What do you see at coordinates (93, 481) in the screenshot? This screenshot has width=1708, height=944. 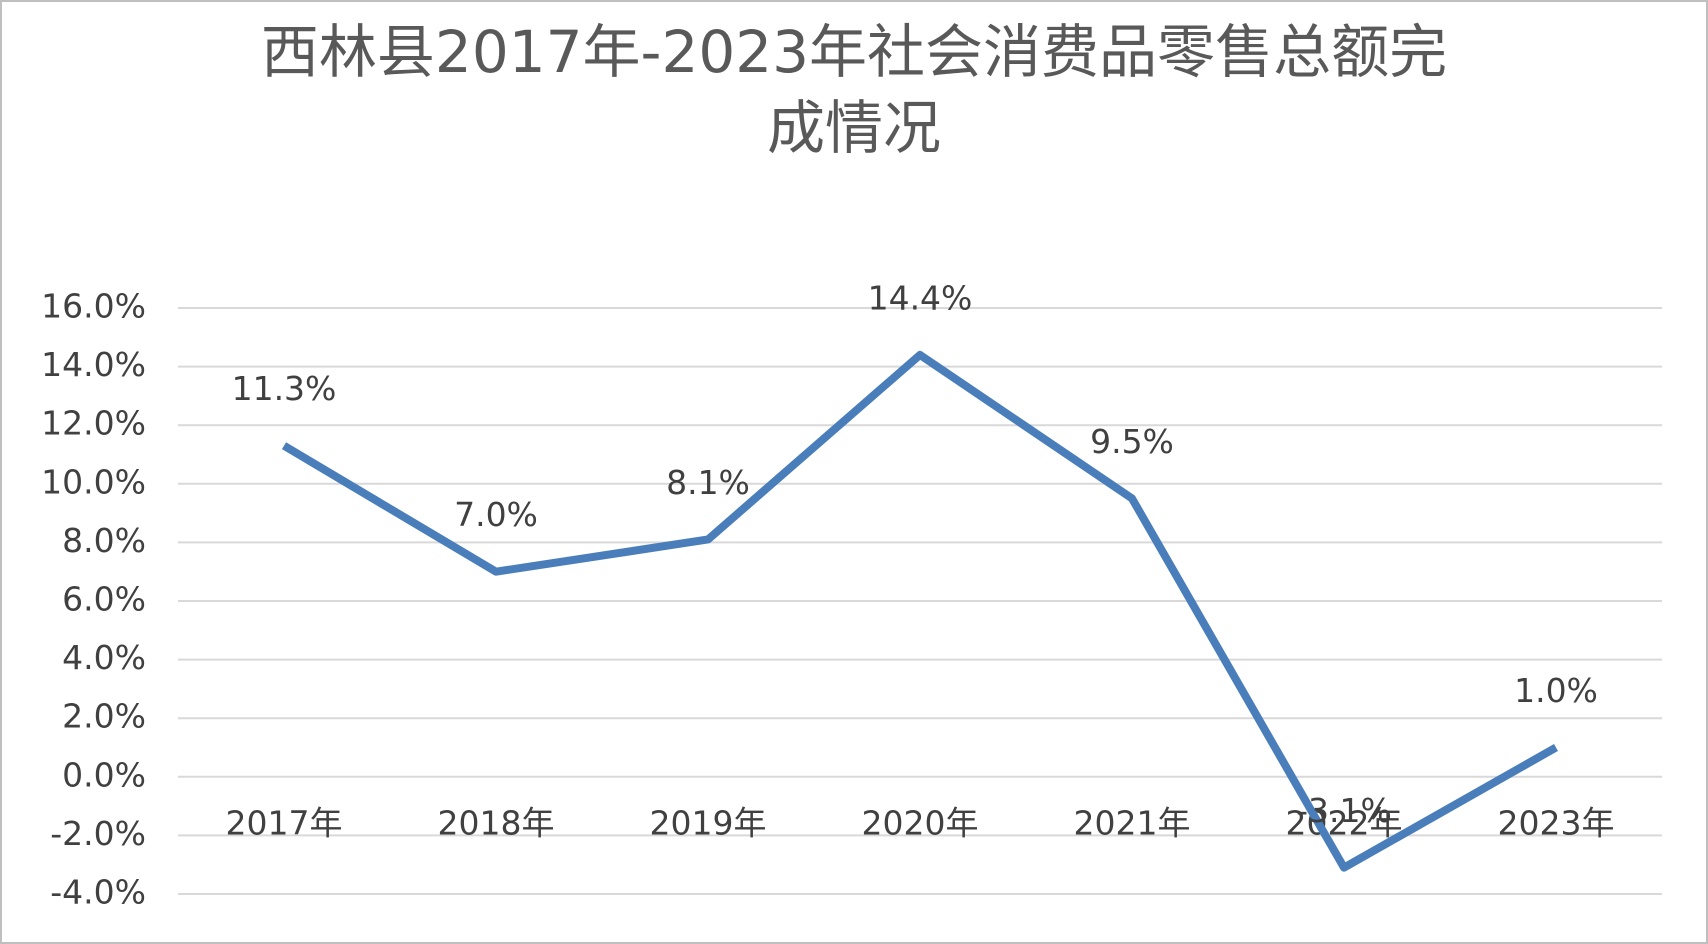 I see `y-tick-label: 10.0%` at bounding box center [93, 481].